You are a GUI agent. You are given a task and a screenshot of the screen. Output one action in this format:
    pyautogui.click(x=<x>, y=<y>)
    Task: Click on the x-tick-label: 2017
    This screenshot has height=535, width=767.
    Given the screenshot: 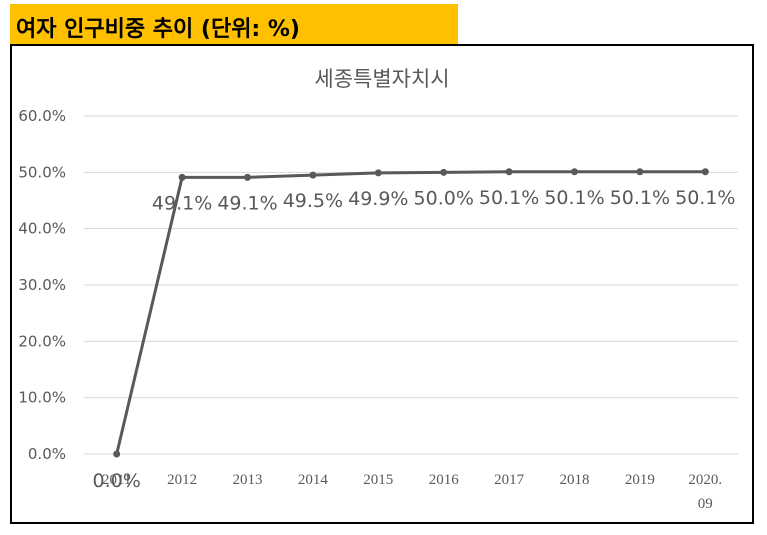 What is the action you would take?
    pyautogui.click(x=509, y=480)
    